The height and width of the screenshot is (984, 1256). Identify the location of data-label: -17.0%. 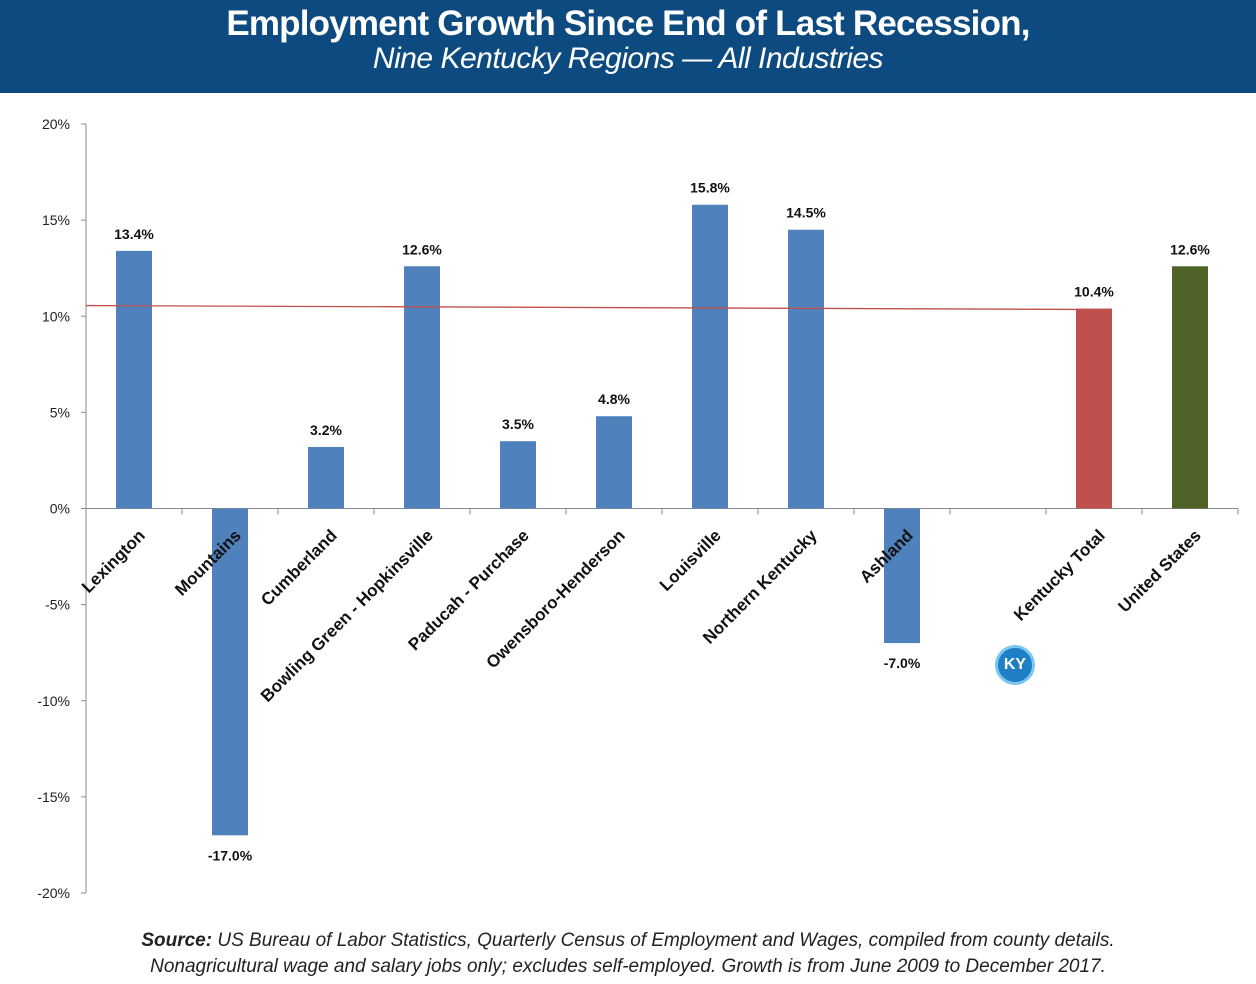
(230, 855).